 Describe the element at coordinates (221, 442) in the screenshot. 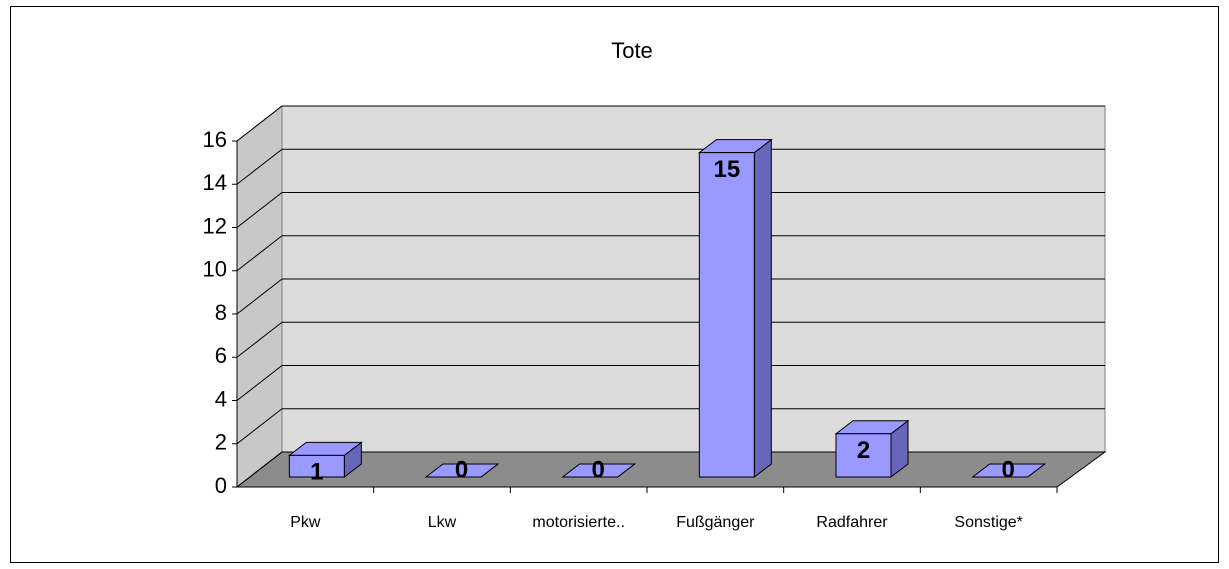

I see `y-tick-label: 2` at that location.